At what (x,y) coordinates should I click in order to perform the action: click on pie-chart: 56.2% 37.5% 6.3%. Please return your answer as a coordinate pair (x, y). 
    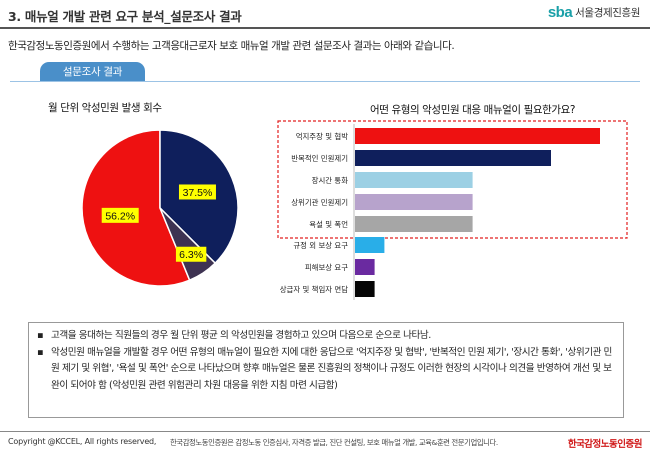
    Looking at the image, I should click on (160, 208).